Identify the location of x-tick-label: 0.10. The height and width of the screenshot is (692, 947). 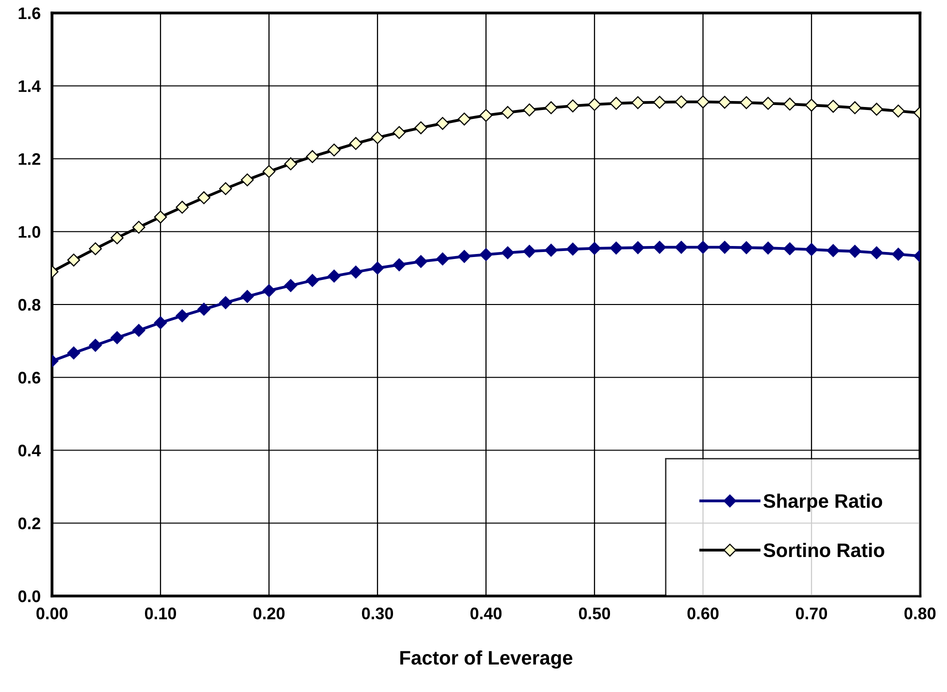
(160, 614).